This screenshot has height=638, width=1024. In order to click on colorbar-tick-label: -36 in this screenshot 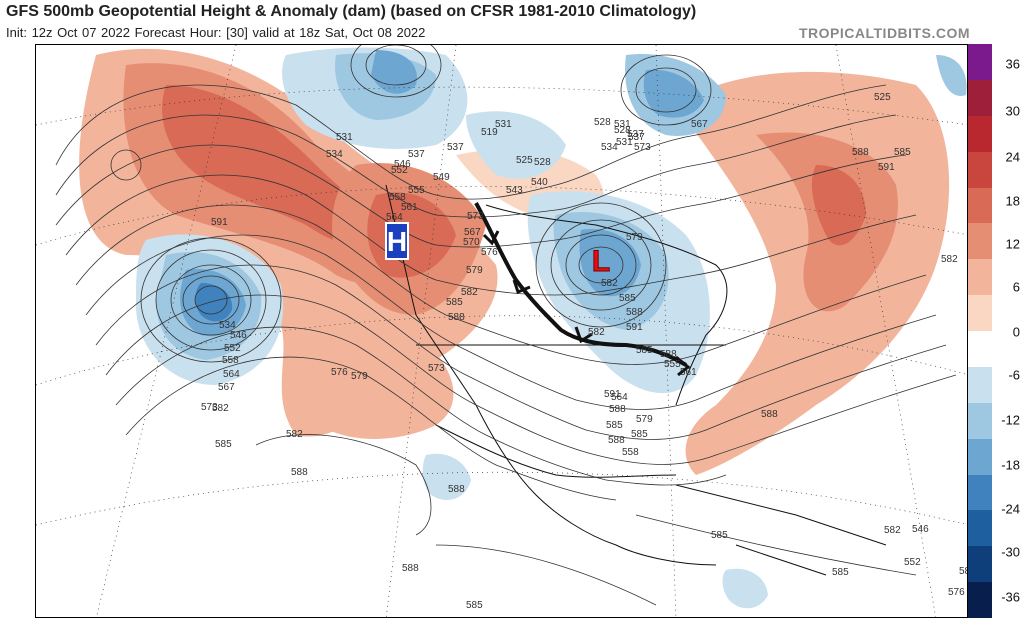, I will do `click(1010, 597)`.